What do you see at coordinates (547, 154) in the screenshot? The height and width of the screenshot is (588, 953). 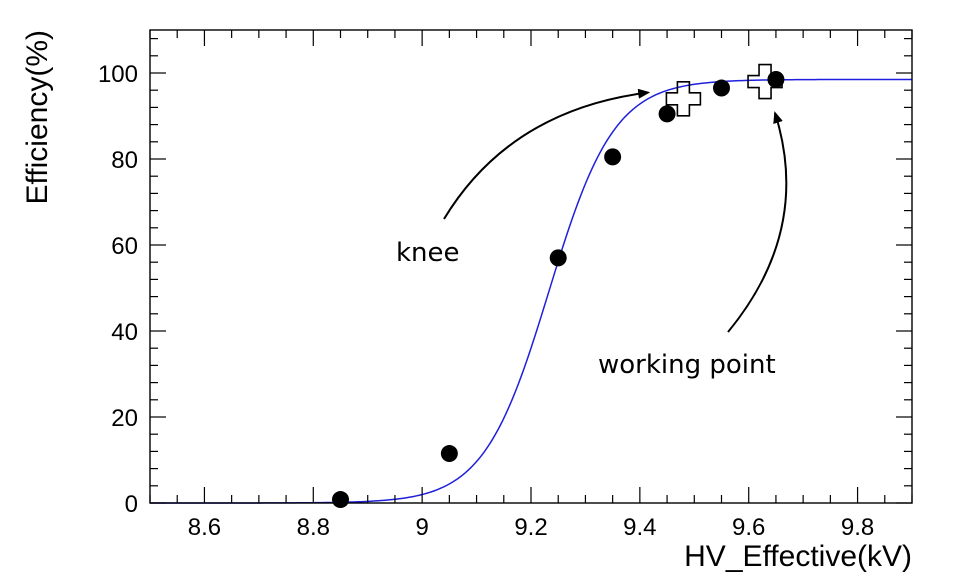 I see `annotation-knee-arrow` at bounding box center [547, 154].